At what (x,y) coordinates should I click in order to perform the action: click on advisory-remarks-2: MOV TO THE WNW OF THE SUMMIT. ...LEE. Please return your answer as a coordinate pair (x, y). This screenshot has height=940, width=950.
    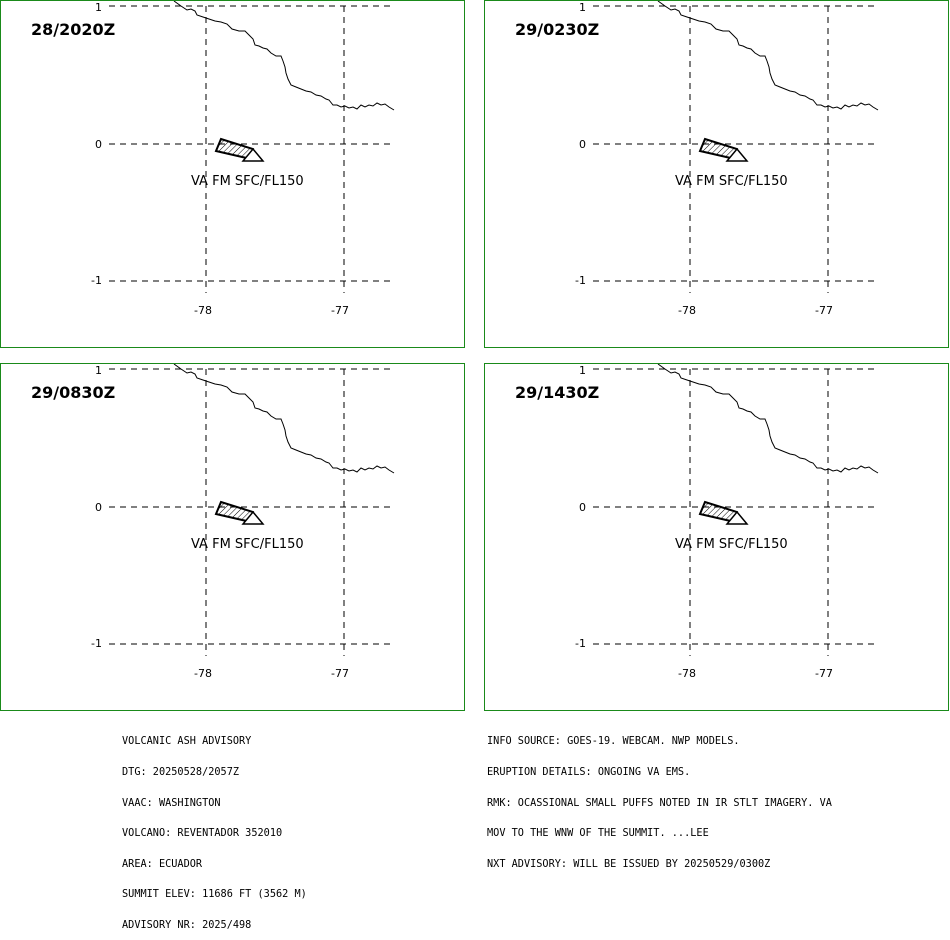
    Looking at the image, I should click on (598, 833).